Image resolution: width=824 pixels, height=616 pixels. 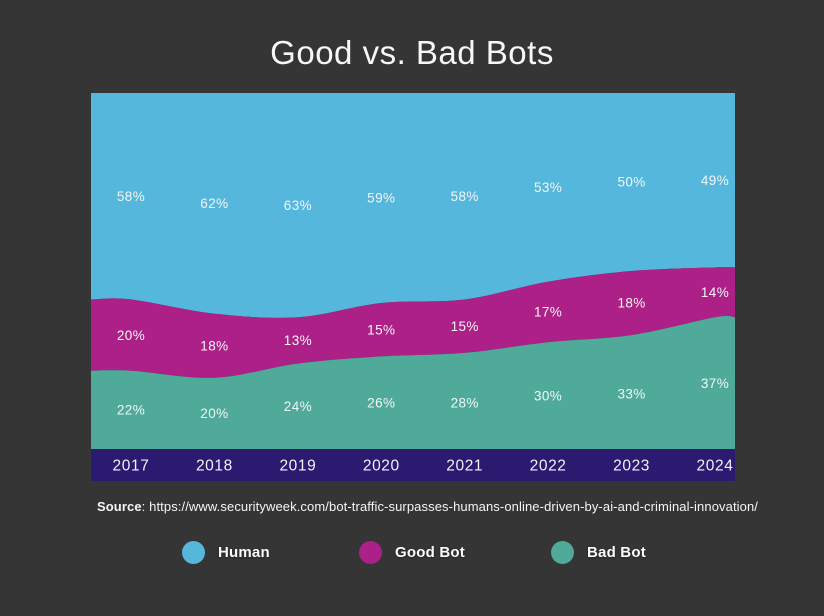 What do you see at coordinates (298, 205) in the screenshot?
I see `value-label-human-2019: 63%` at bounding box center [298, 205].